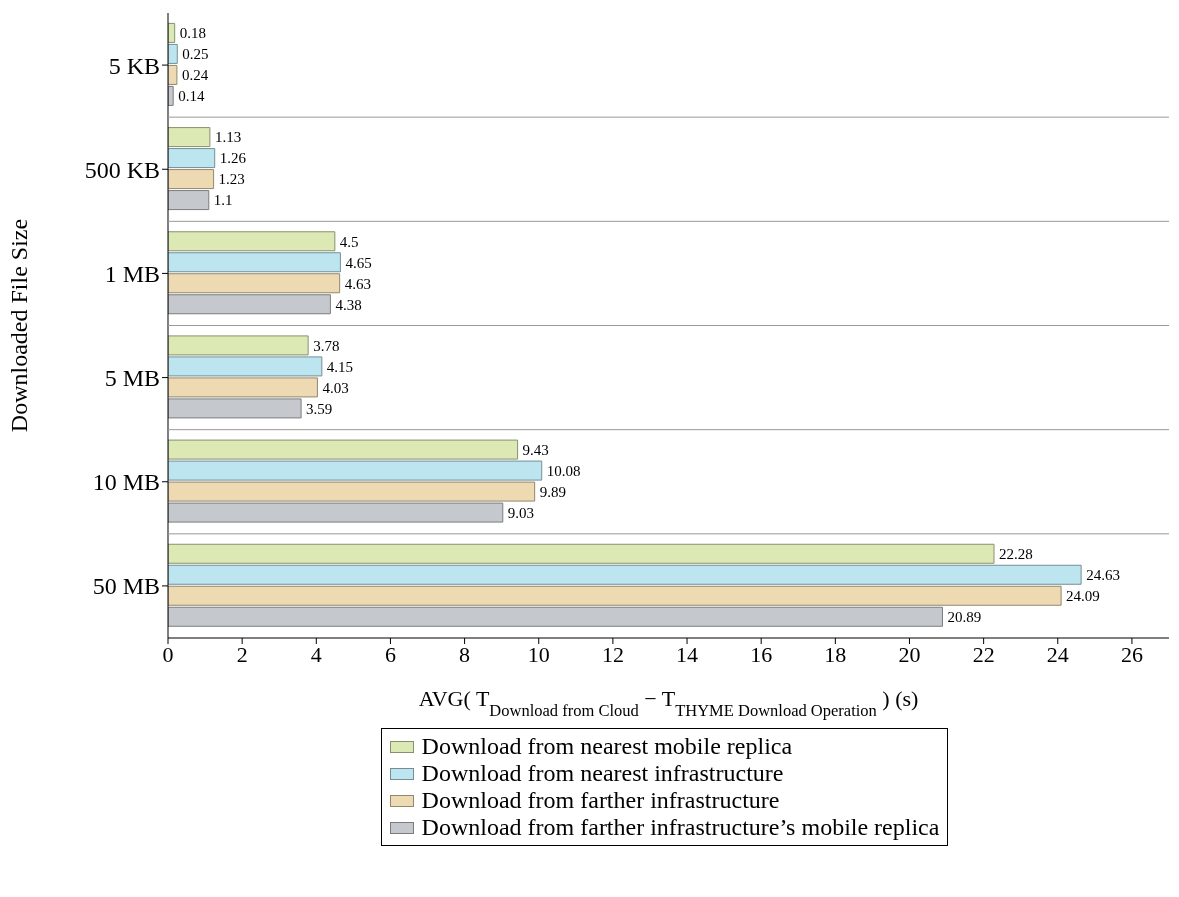 The height and width of the screenshot is (897, 1179). Describe the element at coordinates (538, 654) in the screenshot. I see `x-tick-label: 10` at that location.